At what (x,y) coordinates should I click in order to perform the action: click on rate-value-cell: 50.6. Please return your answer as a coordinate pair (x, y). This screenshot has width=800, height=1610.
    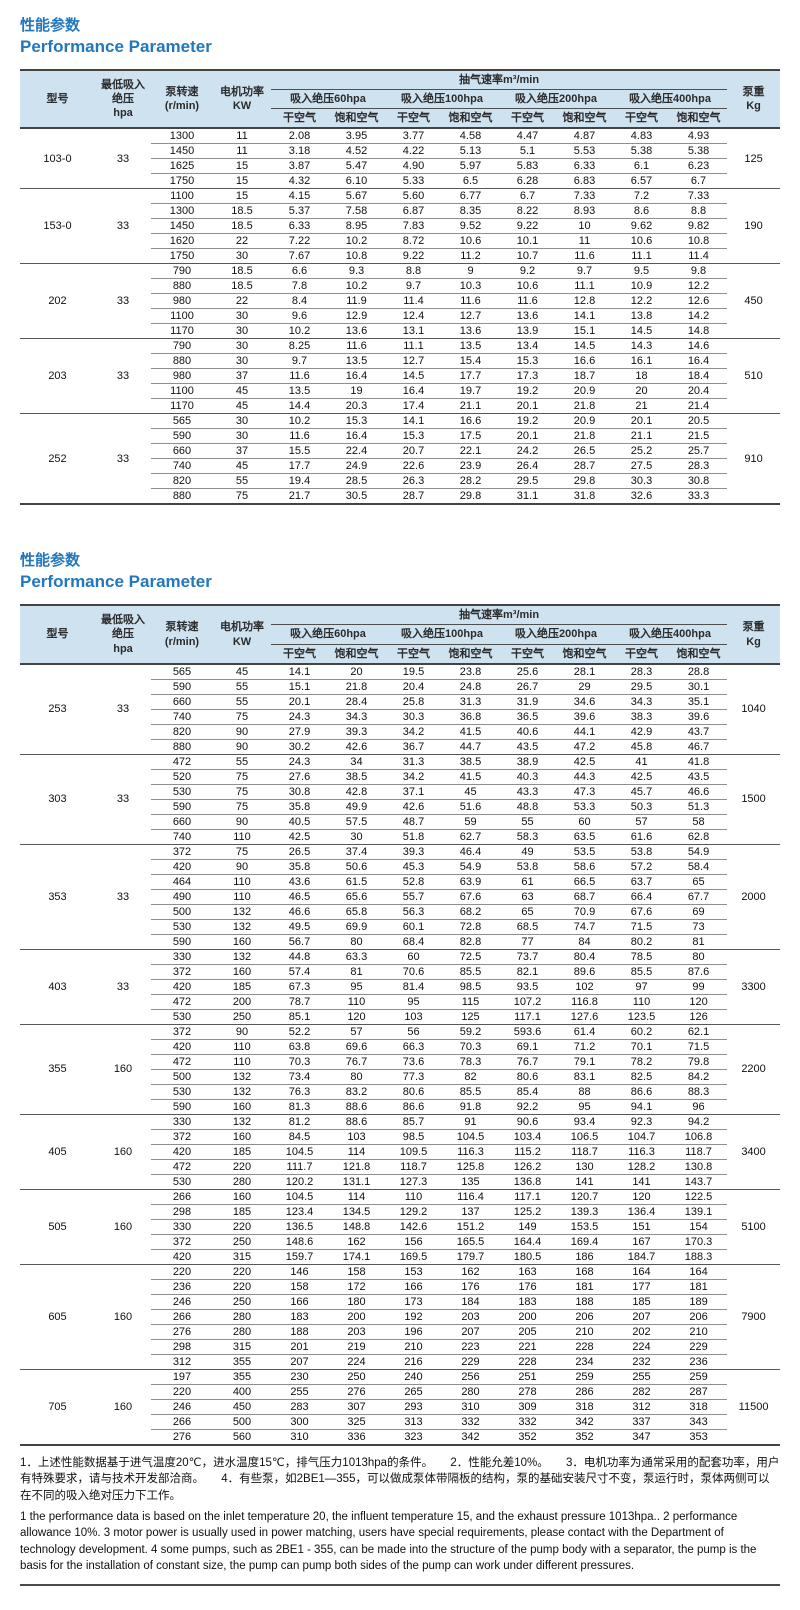
    Looking at the image, I should click on (356, 866).